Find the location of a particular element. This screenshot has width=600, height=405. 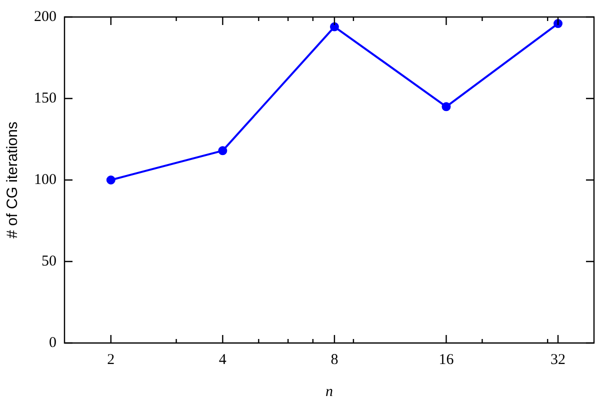

y-axis-title: # of CG iterations is located at coordinates (13, 180).